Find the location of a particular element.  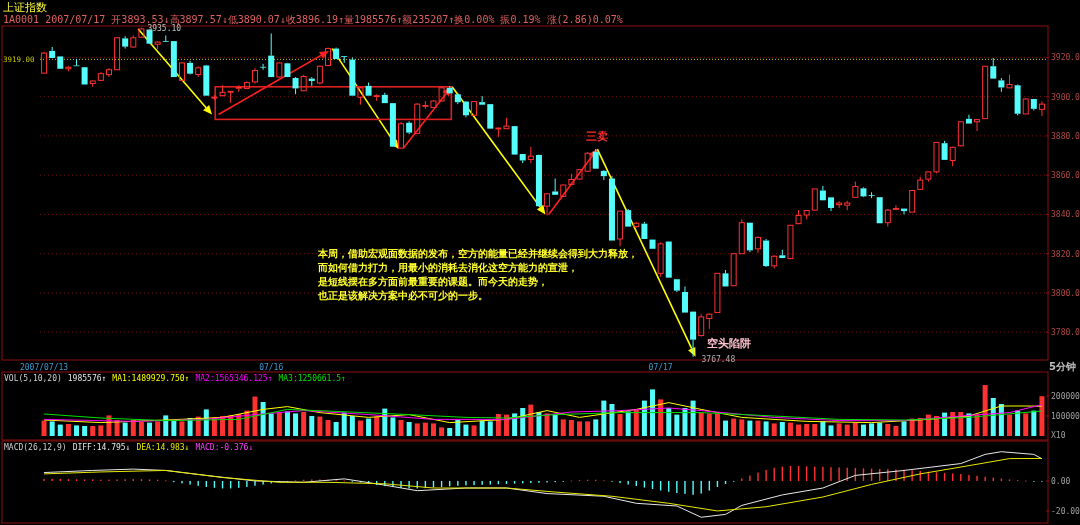

y-tick-label: 3880.0 is located at coordinates (1065, 136).